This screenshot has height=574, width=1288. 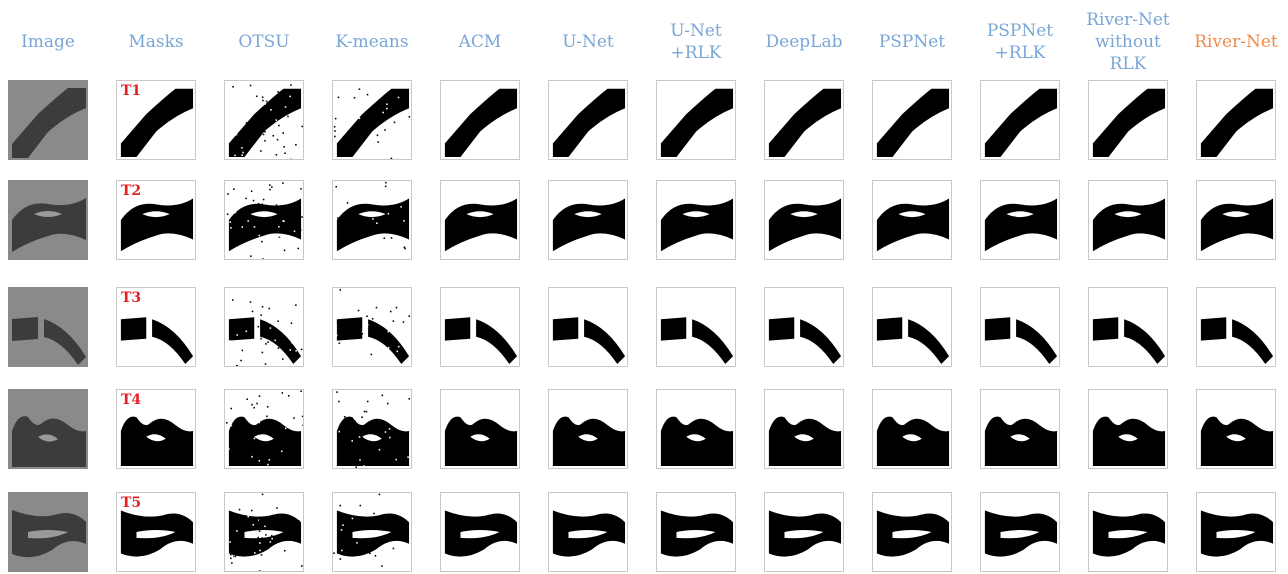 I want to click on result-cell: T2, so click(x=156, y=220).